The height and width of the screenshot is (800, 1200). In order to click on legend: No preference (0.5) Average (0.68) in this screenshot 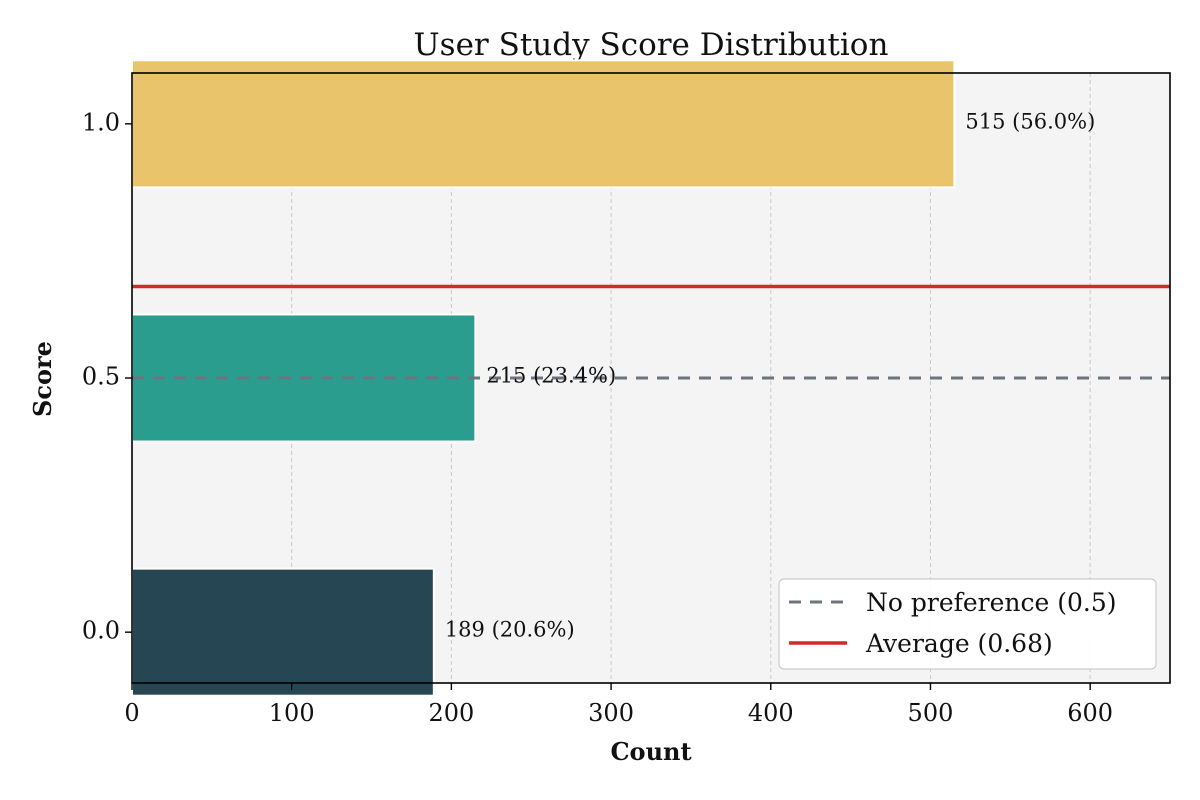, I will do `click(967, 624)`.